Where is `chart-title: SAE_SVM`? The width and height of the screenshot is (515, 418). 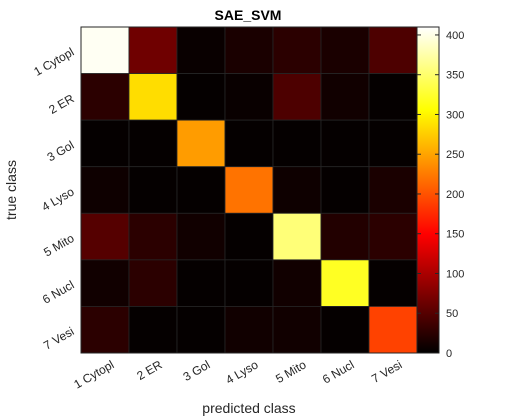 chart-title: SAE_SVM is located at coordinates (248, 15).